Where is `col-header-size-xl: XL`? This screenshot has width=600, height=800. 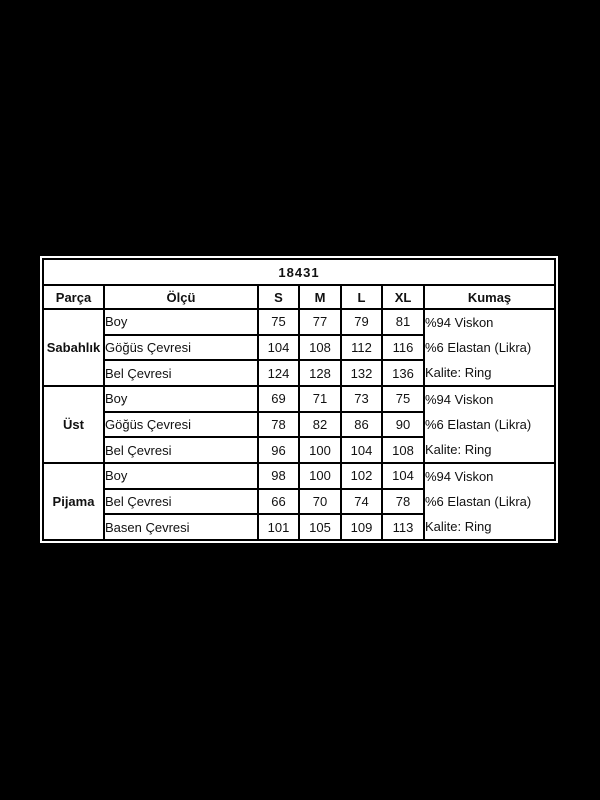
col-header-size-xl: XL is located at coordinates (403, 297).